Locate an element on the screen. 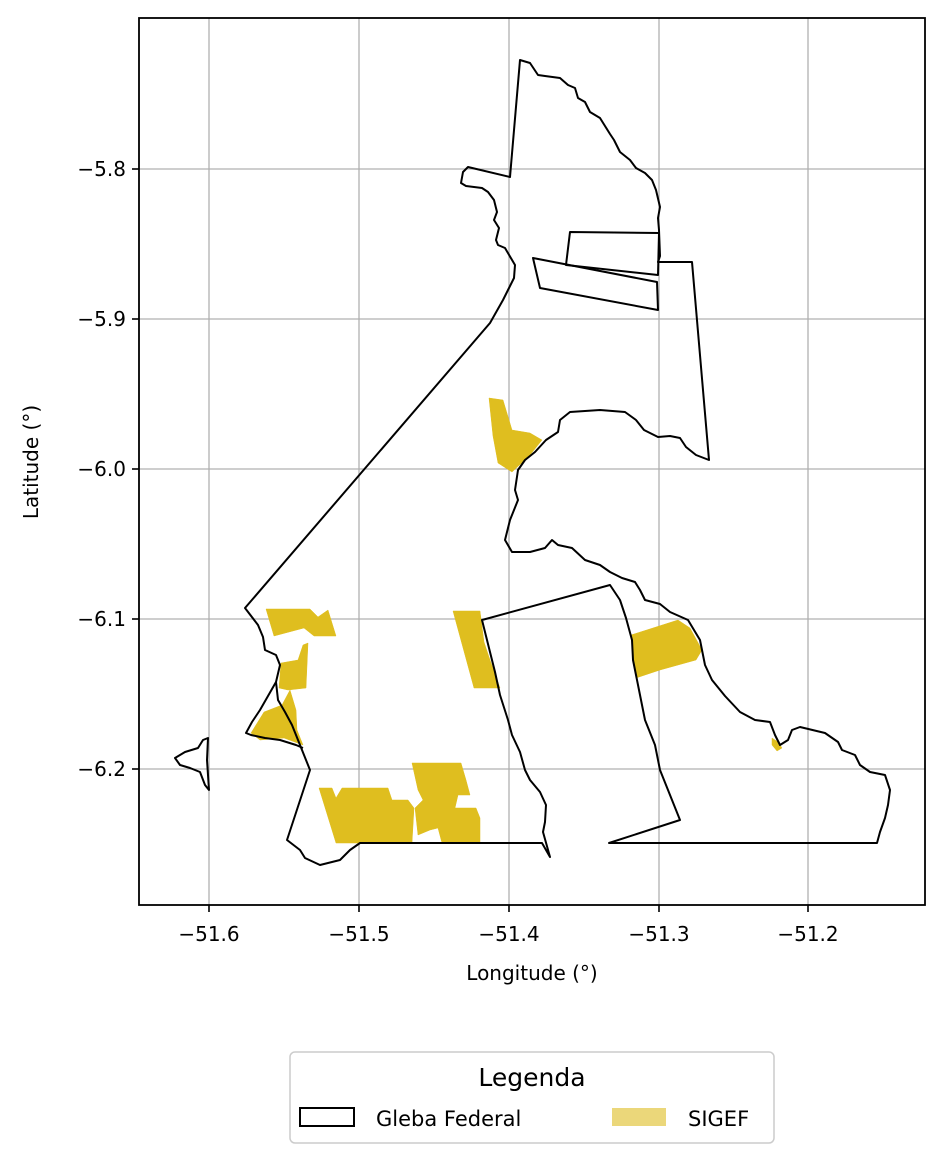  x-tick-label: −51.5 is located at coordinates (358, 934).